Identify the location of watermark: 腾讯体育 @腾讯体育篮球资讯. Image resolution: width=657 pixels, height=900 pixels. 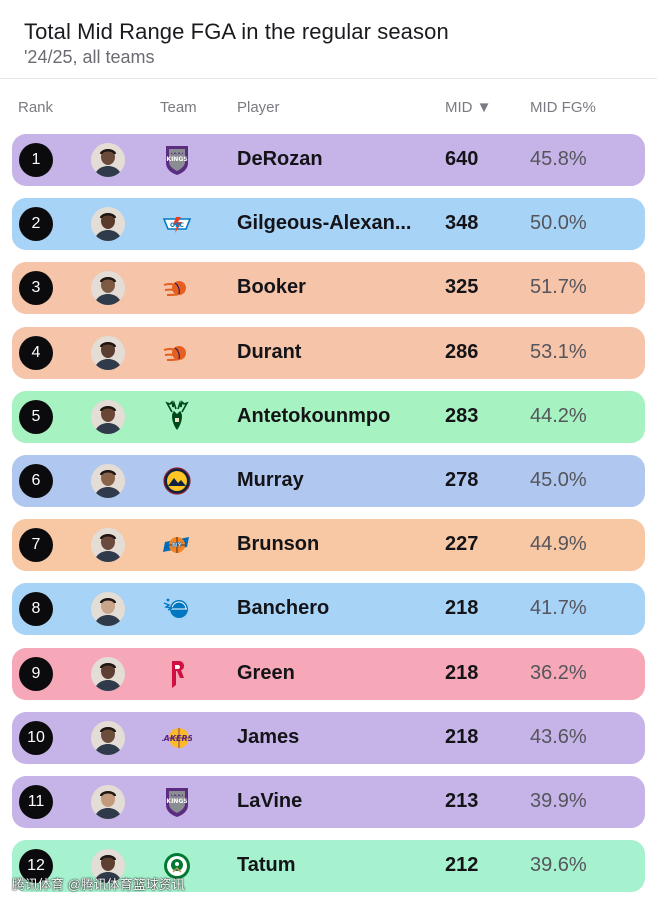
(98, 884).